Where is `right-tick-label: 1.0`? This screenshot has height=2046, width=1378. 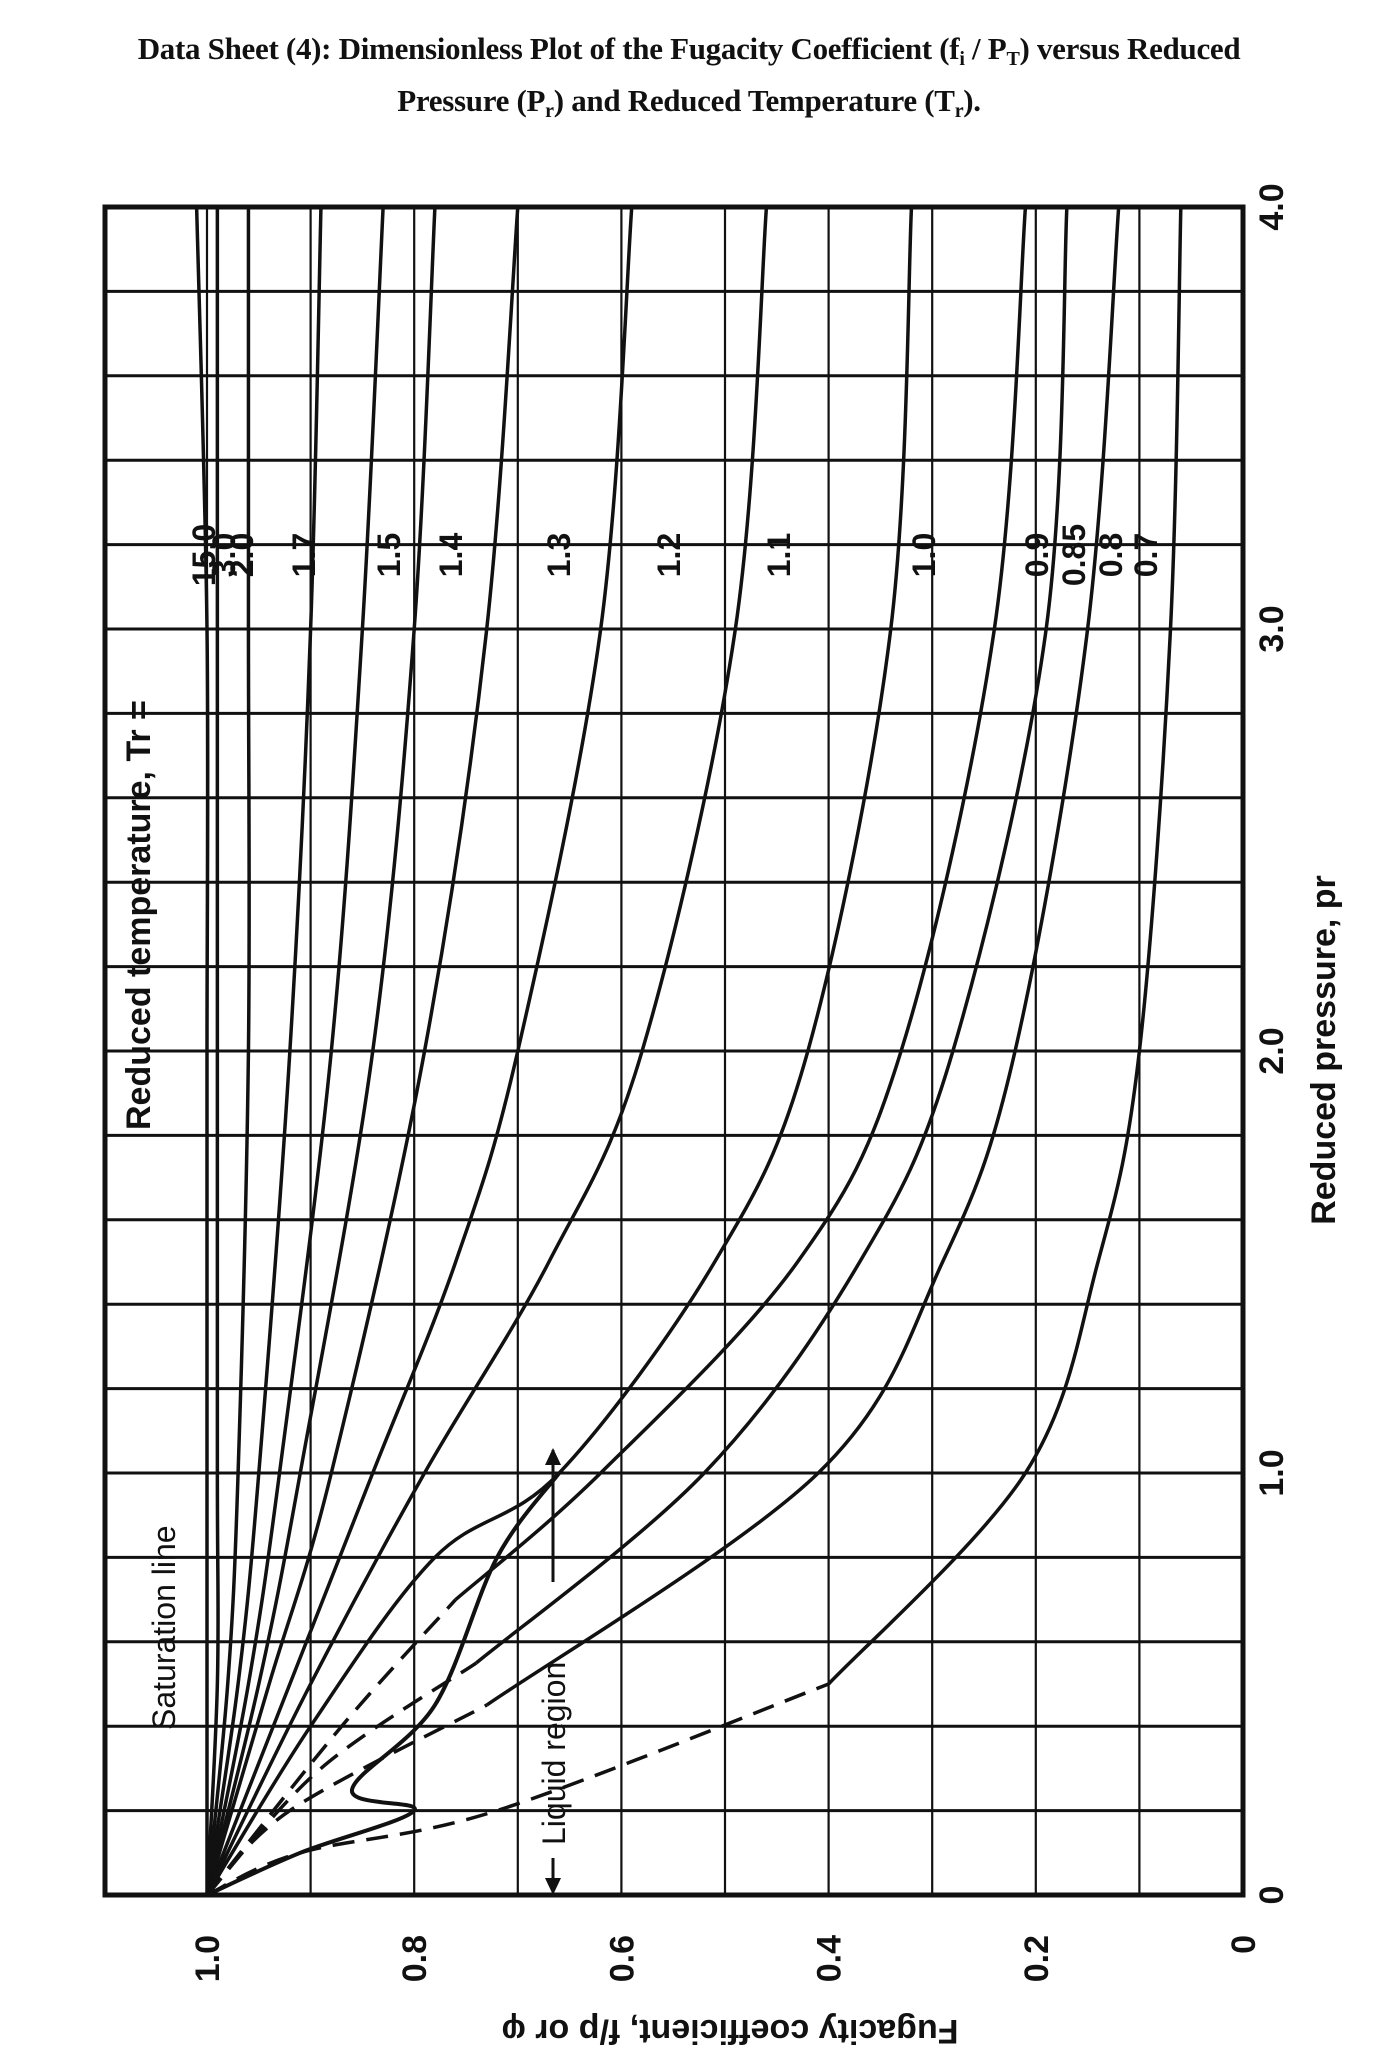
right-tick-label: 1.0 is located at coordinates (1272, 1472).